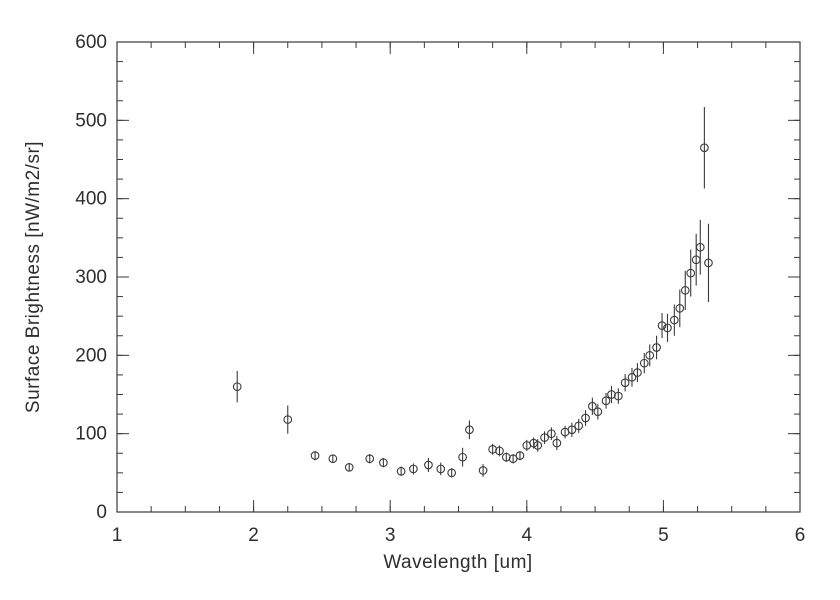 Image resolution: width=840 pixels, height=600 pixels. What do you see at coordinates (527, 535) in the screenshot?
I see `x-tick-label: 4` at bounding box center [527, 535].